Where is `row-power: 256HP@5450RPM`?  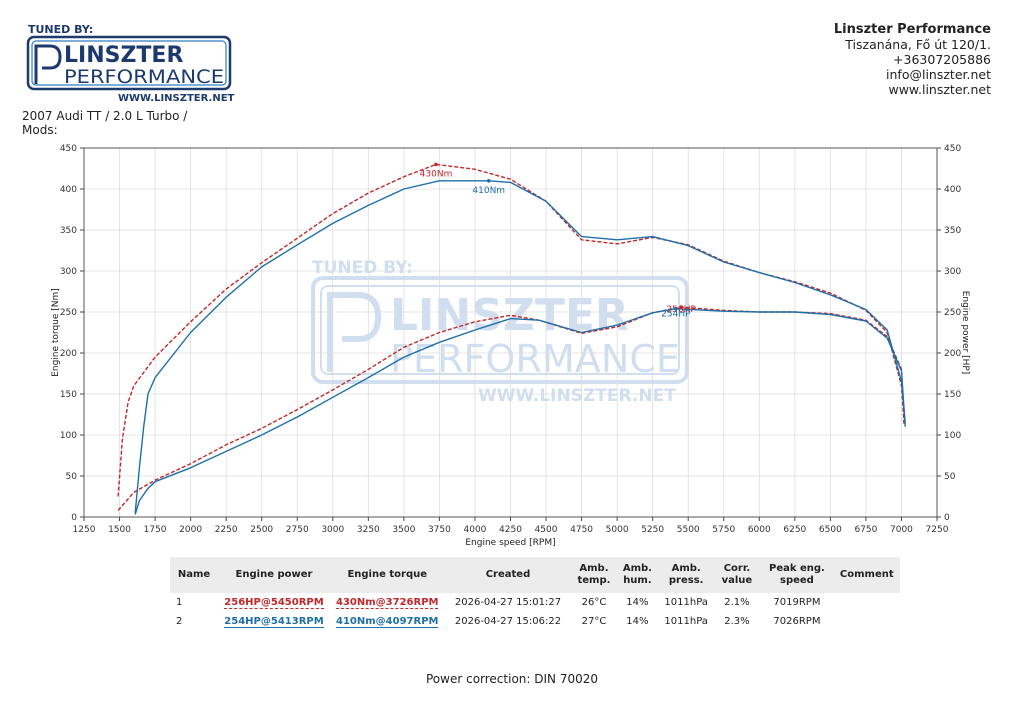 row-power: 256HP@5450RPM is located at coordinates (274, 602).